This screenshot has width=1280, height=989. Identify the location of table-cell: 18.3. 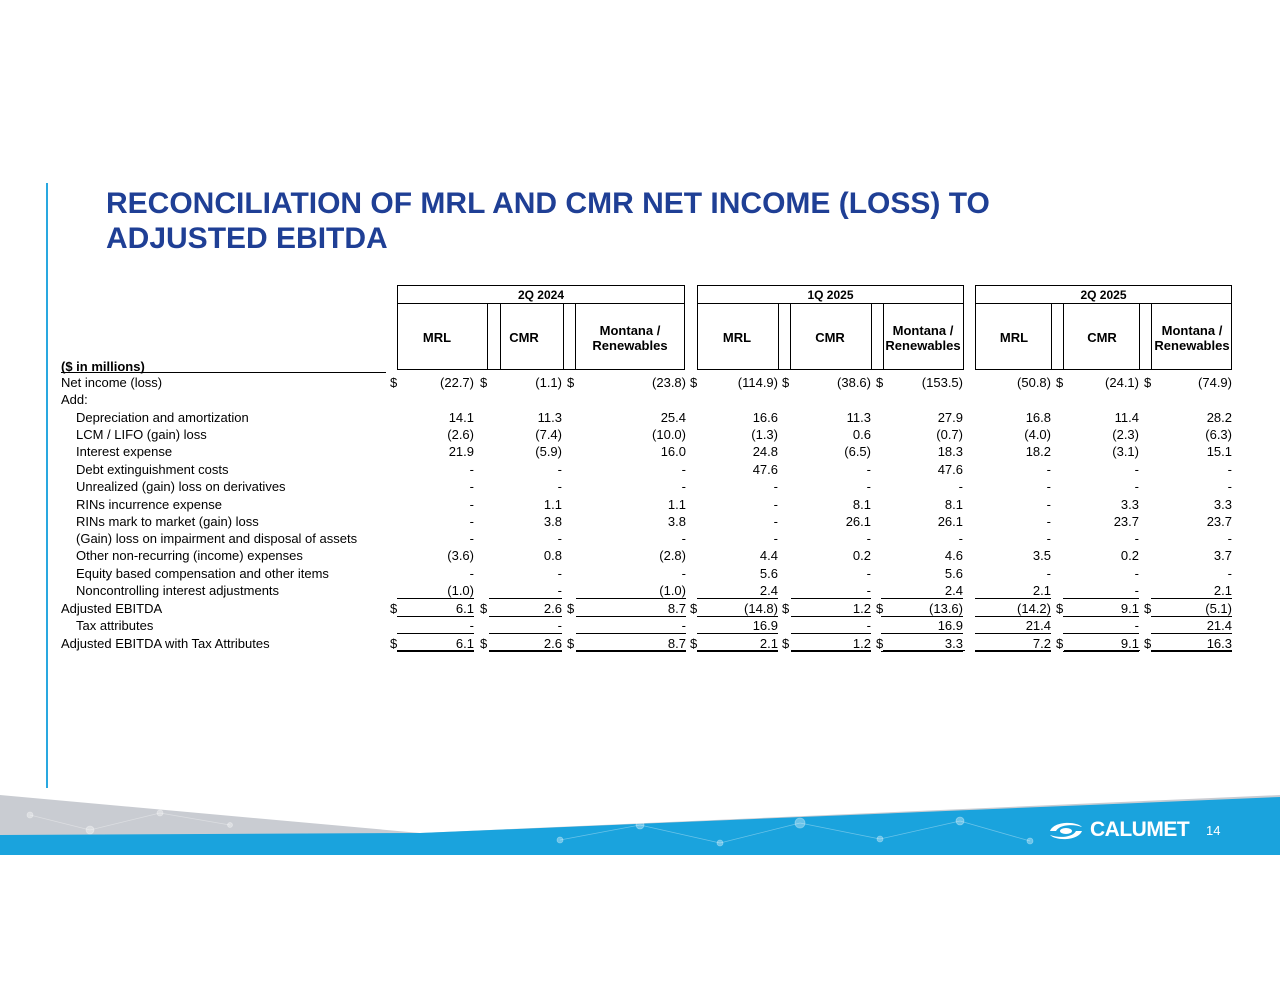
(950, 451).